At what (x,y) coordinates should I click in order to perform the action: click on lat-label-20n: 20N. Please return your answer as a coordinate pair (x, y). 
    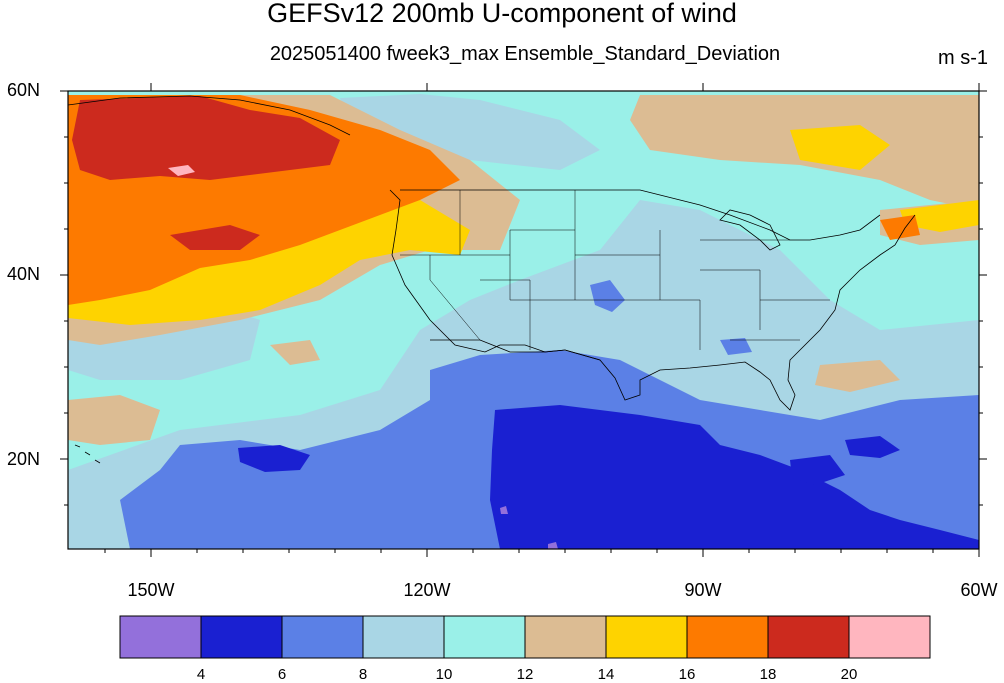
    Looking at the image, I should click on (23, 459).